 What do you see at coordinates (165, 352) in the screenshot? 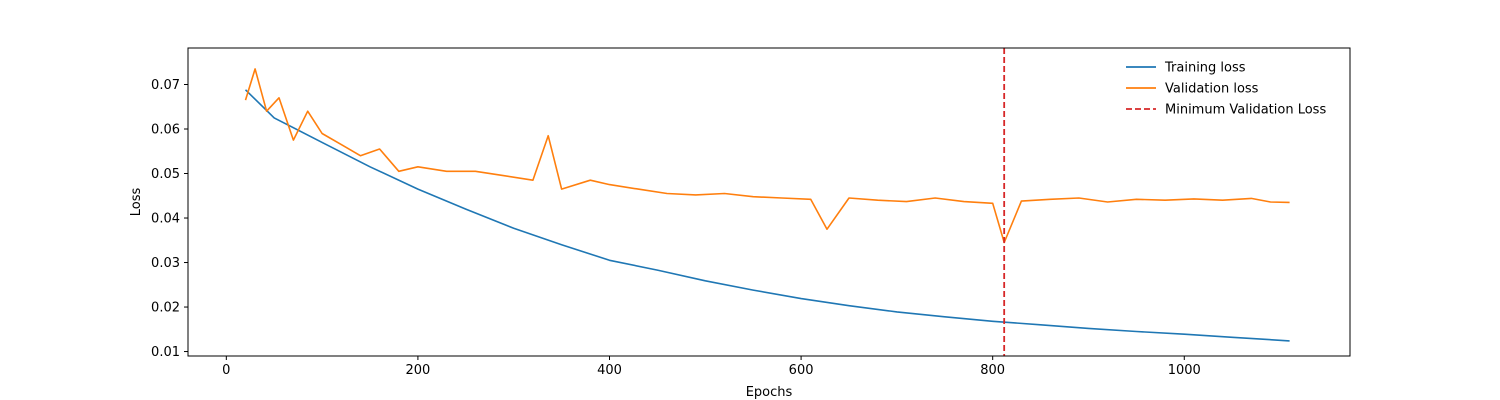
I see `y-tick-label: 0.01` at bounding box center [165, 352].